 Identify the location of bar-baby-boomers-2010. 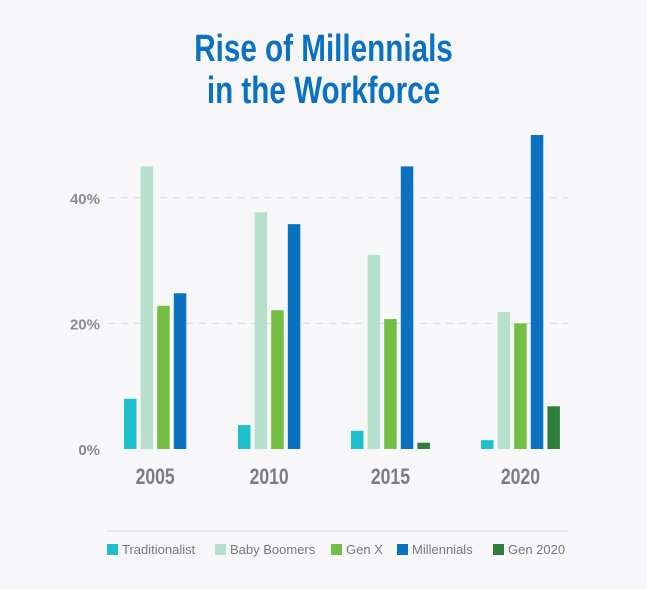
(261, 330).